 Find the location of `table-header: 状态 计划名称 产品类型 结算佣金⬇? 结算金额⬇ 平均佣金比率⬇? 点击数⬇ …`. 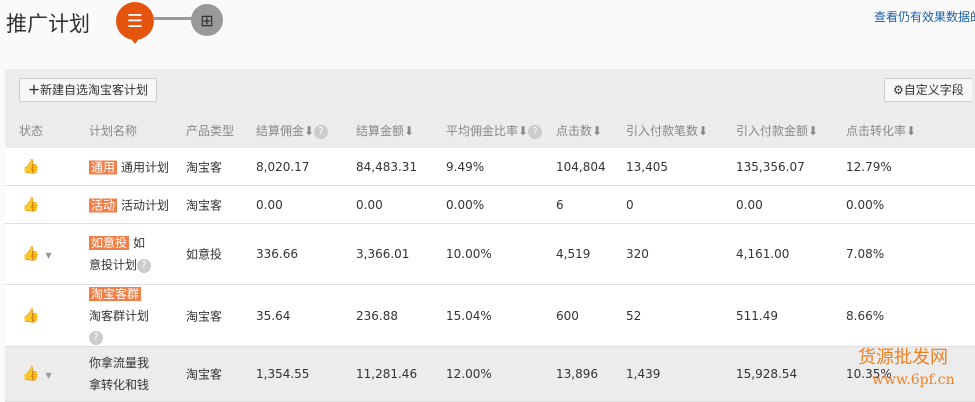

table-header: 状态 计划名称 产品类型 结算佣金⬇? 结算金额⬇ 平均佣金比率⬇? 点击数⬇ … is located at coordinates (487, 132).